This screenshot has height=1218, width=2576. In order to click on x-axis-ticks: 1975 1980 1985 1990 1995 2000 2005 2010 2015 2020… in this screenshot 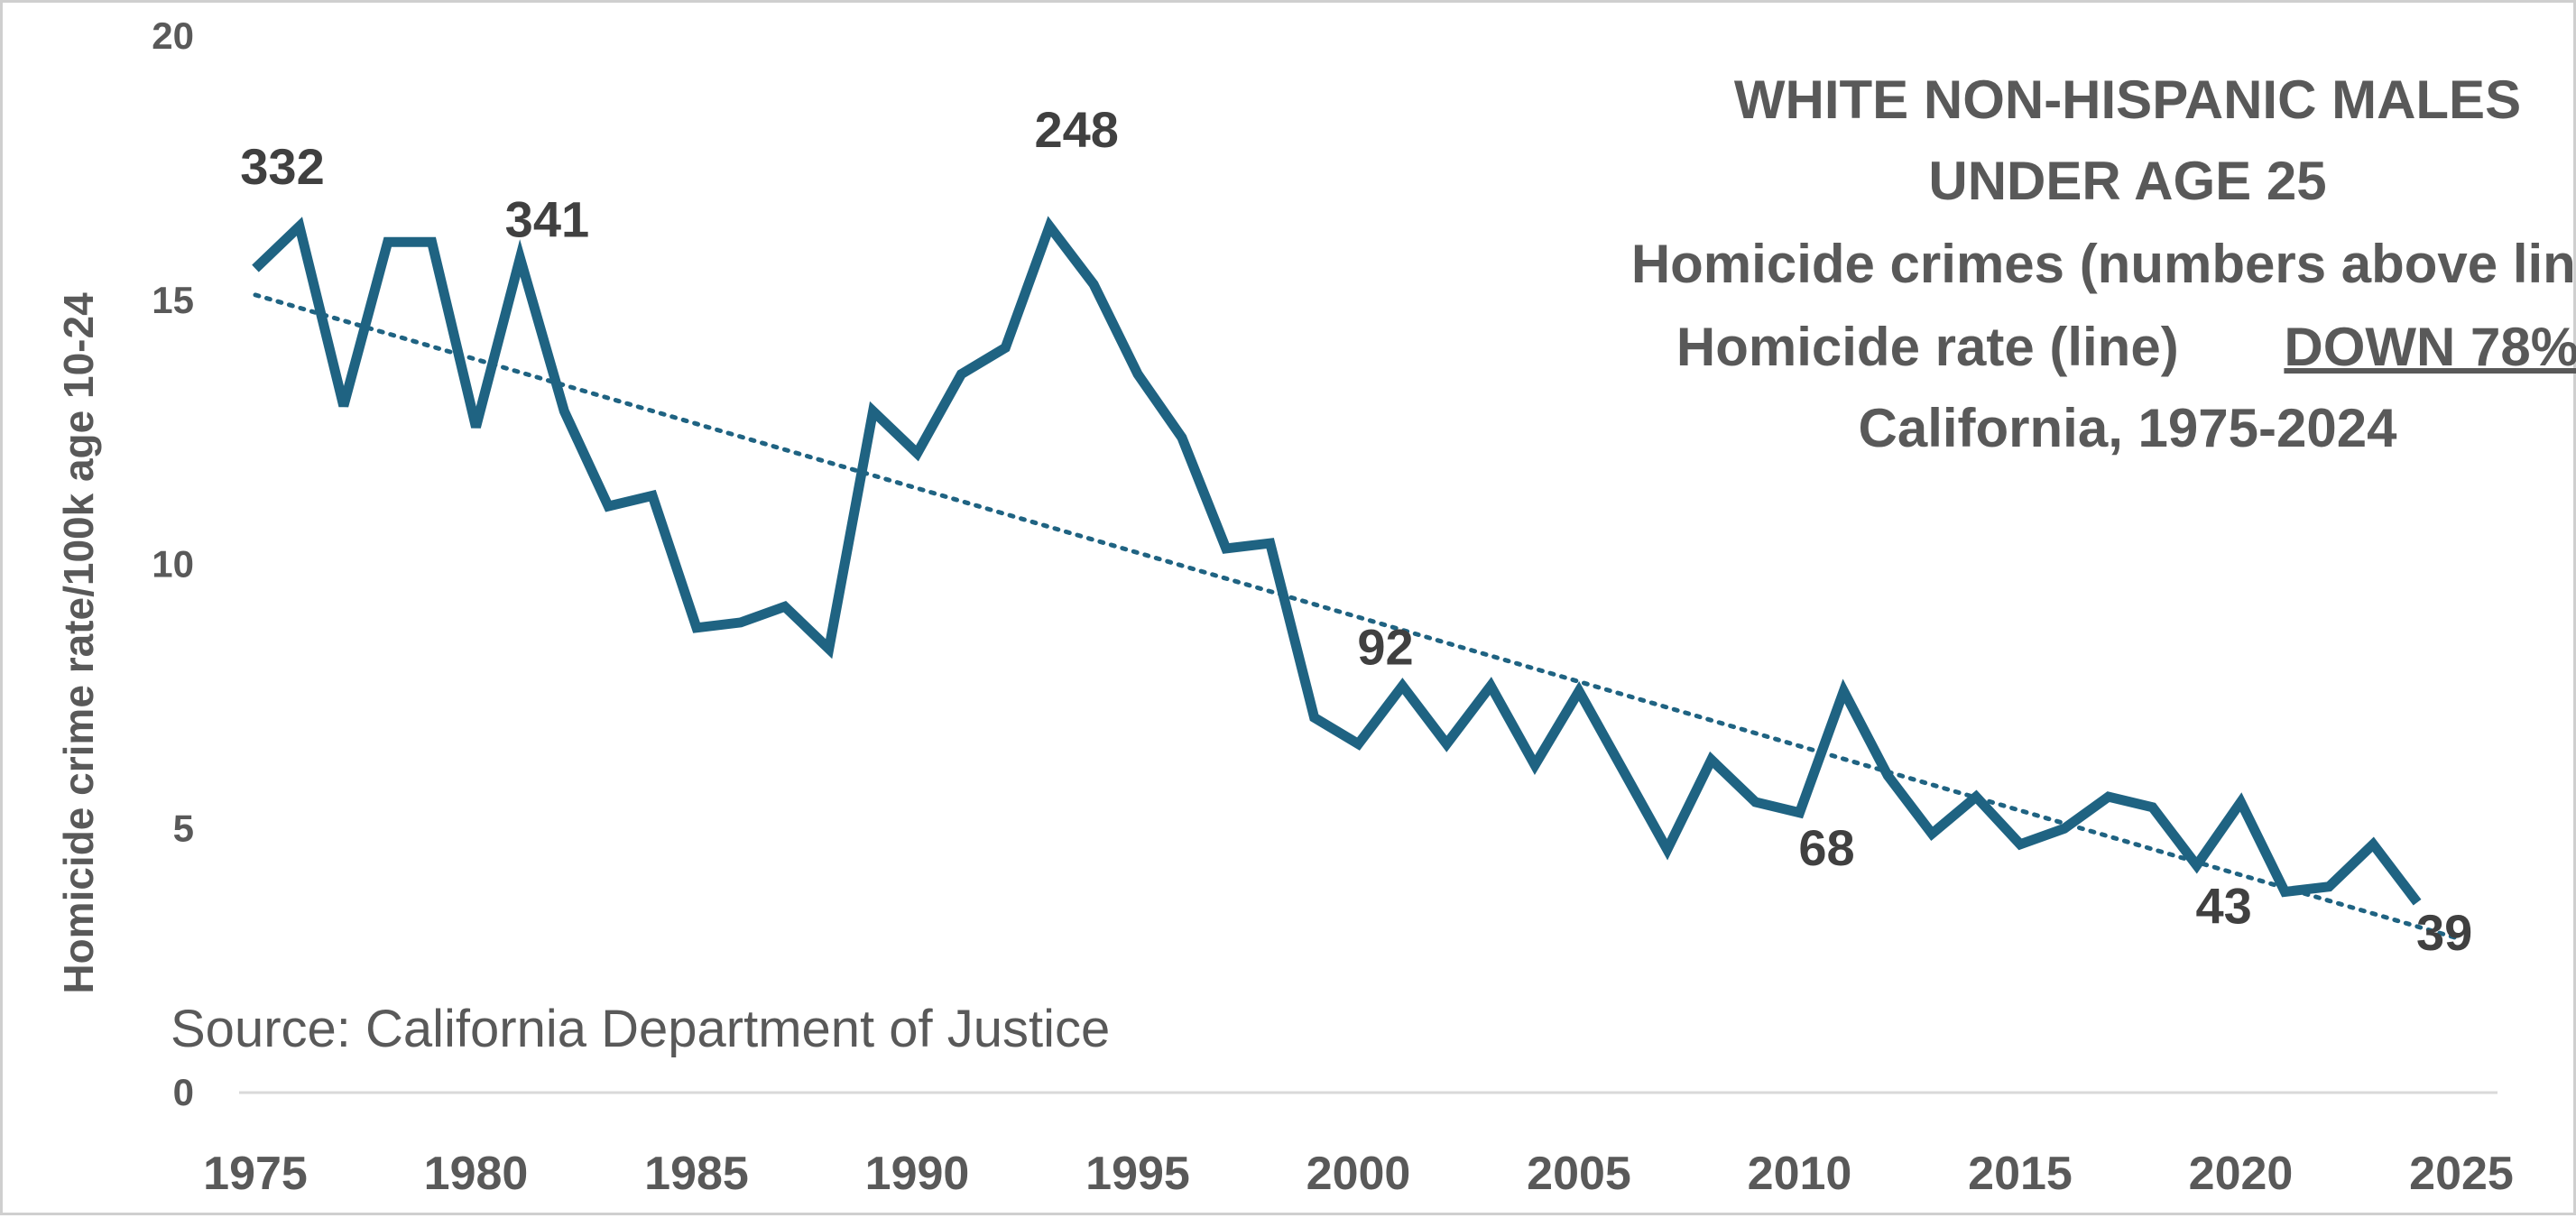, I will do `click(1358, 1174)`.